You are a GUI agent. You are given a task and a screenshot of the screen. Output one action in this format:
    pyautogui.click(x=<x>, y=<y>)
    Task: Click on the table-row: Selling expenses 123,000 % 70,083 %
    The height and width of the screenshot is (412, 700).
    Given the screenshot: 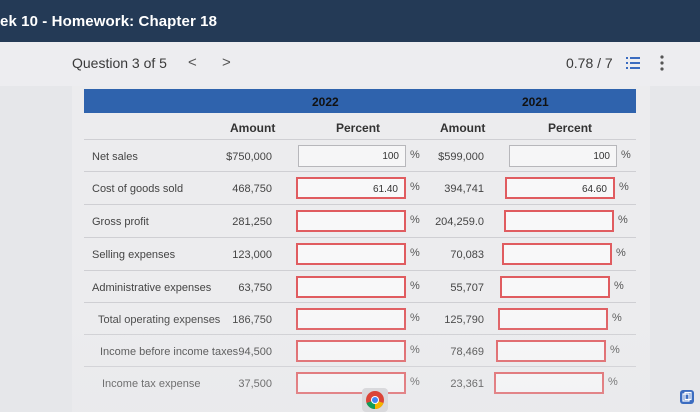 What is the action you would take?
    pyautogui.click(x=360, y=254)
    